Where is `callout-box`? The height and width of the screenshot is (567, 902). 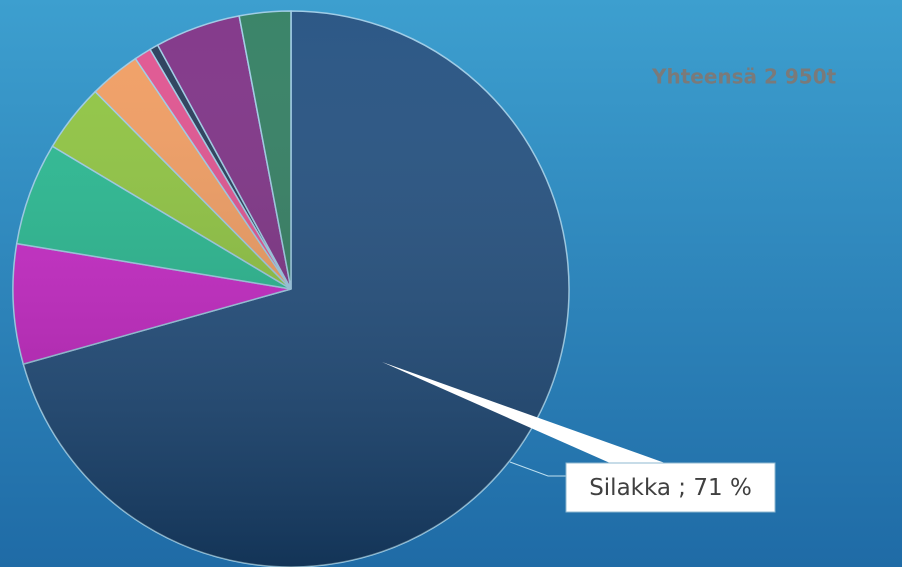 callout-box is located at coordinates (670, 487).